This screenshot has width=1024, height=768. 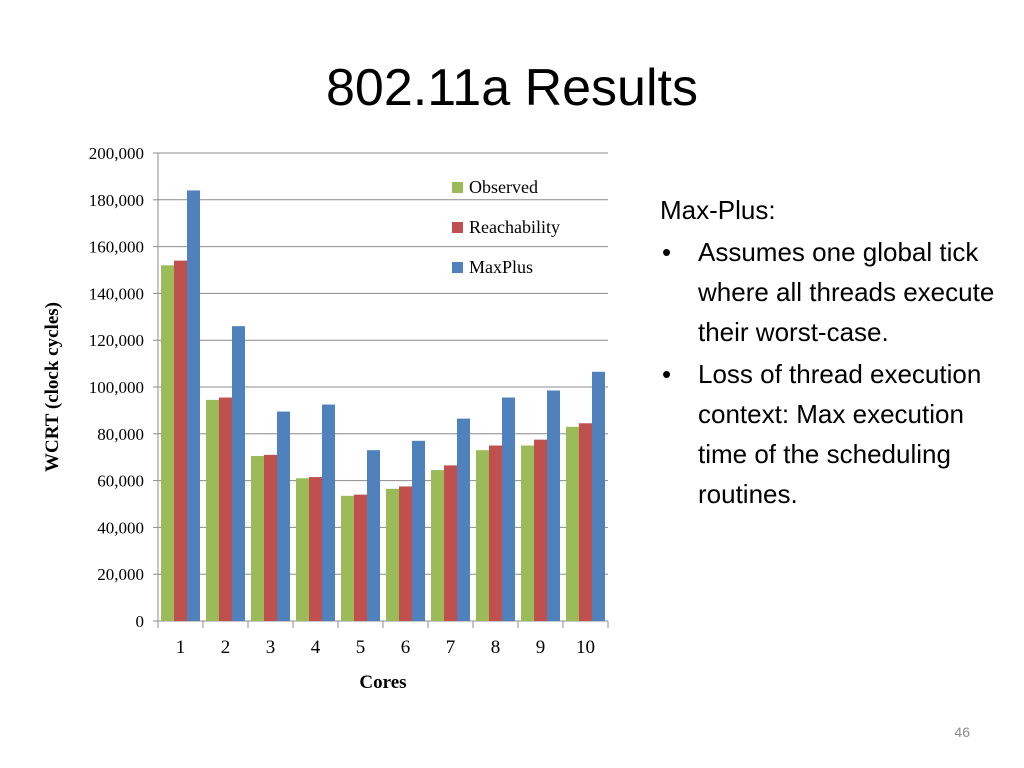 I want to click on x-tick-label: 7, so click(x=451, y=647).